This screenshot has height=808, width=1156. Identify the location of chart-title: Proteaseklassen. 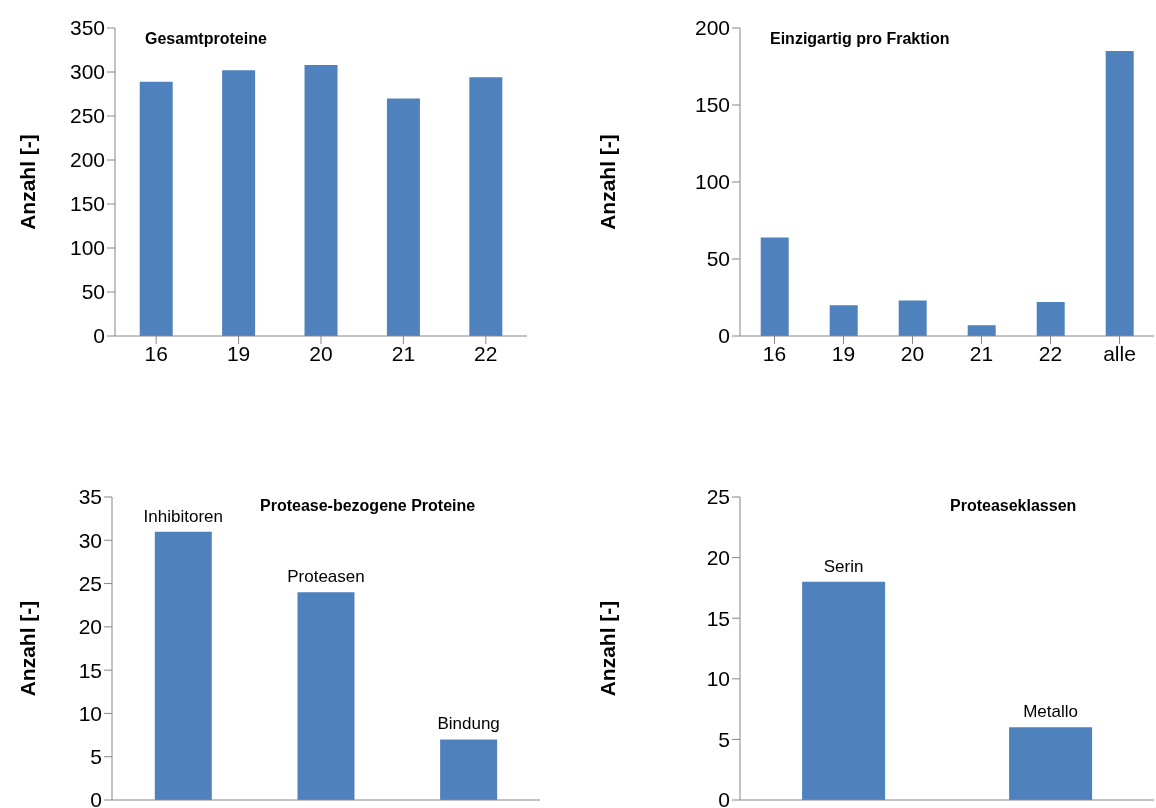
(1013, 506).